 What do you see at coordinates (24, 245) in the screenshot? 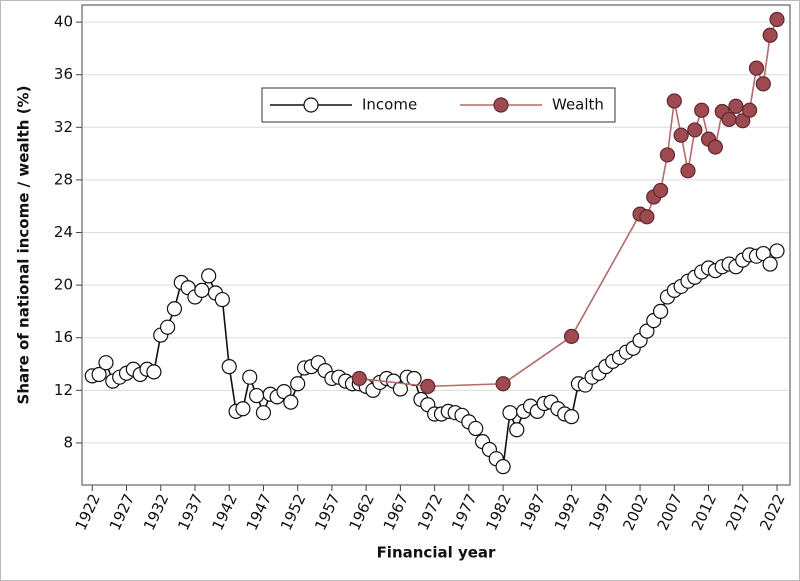
I see `y-axis-title: Share of national income / wealth (%)` at bounding box center [24, 245].